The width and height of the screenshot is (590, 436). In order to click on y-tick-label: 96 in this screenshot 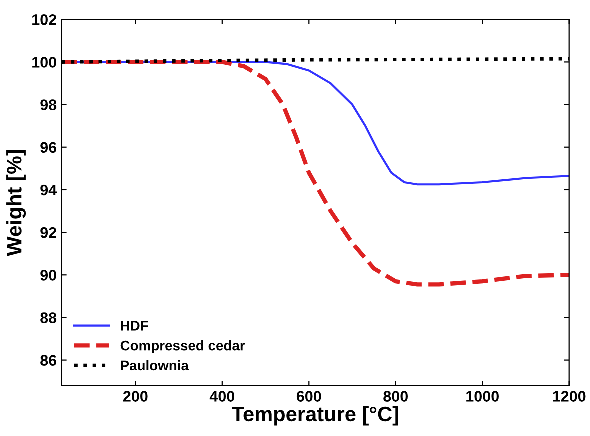, I will do `click(48, 148)`.